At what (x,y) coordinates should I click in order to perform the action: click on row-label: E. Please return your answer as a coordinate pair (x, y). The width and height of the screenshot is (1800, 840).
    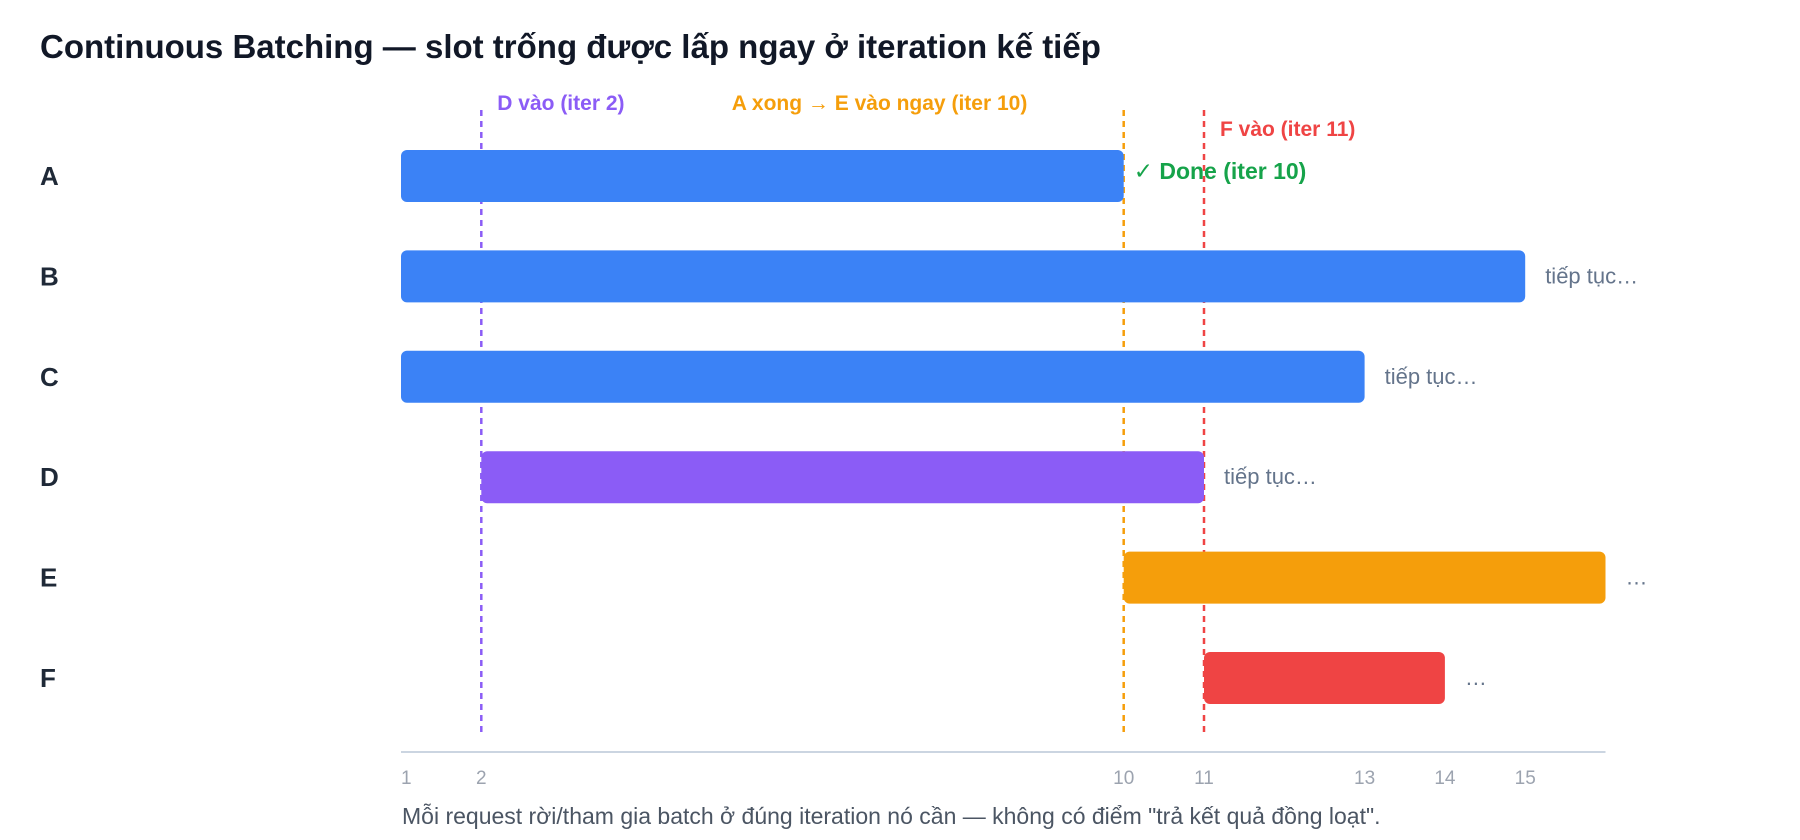
    Looking at the image, I should click on (48, 578).